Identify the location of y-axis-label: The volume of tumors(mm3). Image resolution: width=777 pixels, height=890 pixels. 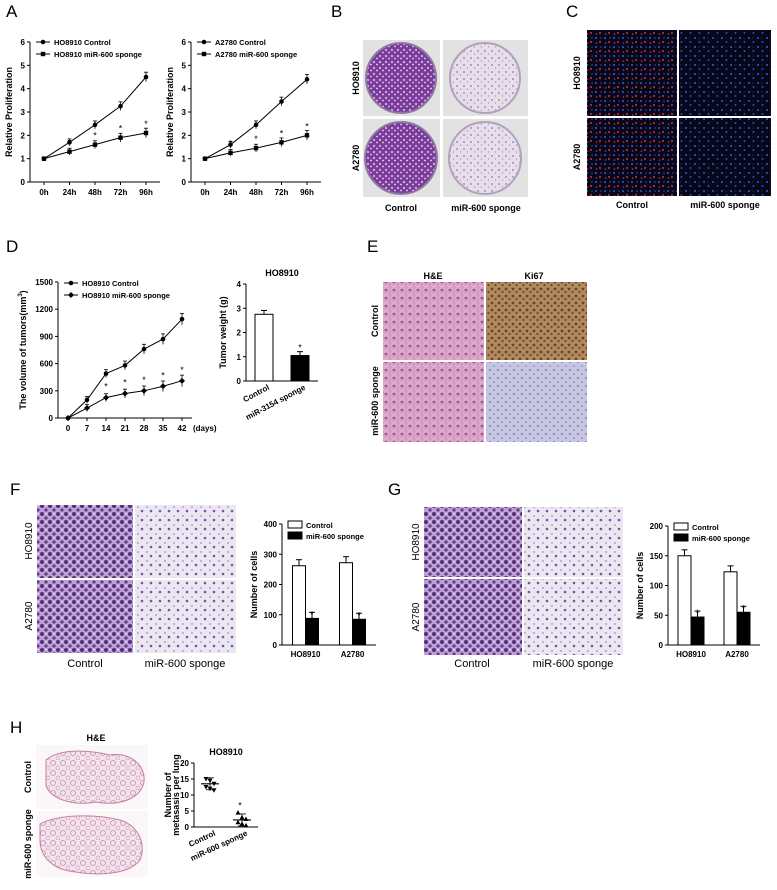
(23, 349).